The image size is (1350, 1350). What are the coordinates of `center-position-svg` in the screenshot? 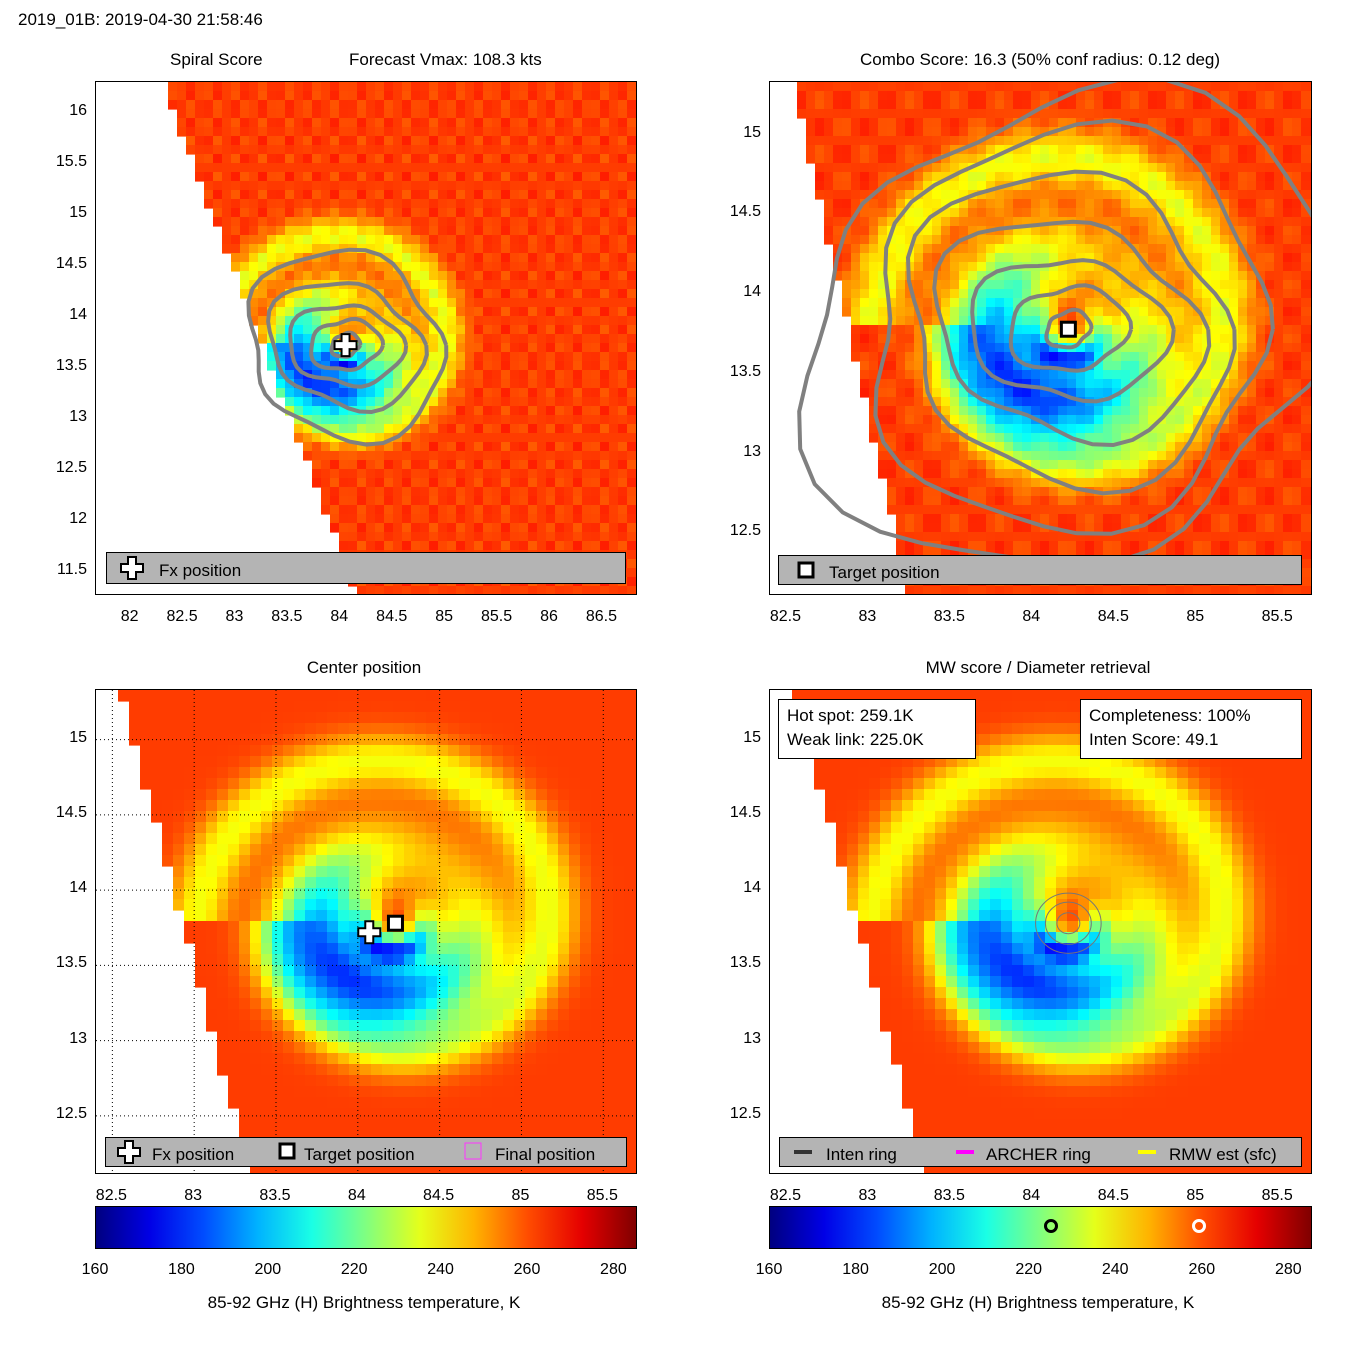 It's located at (366, 931).